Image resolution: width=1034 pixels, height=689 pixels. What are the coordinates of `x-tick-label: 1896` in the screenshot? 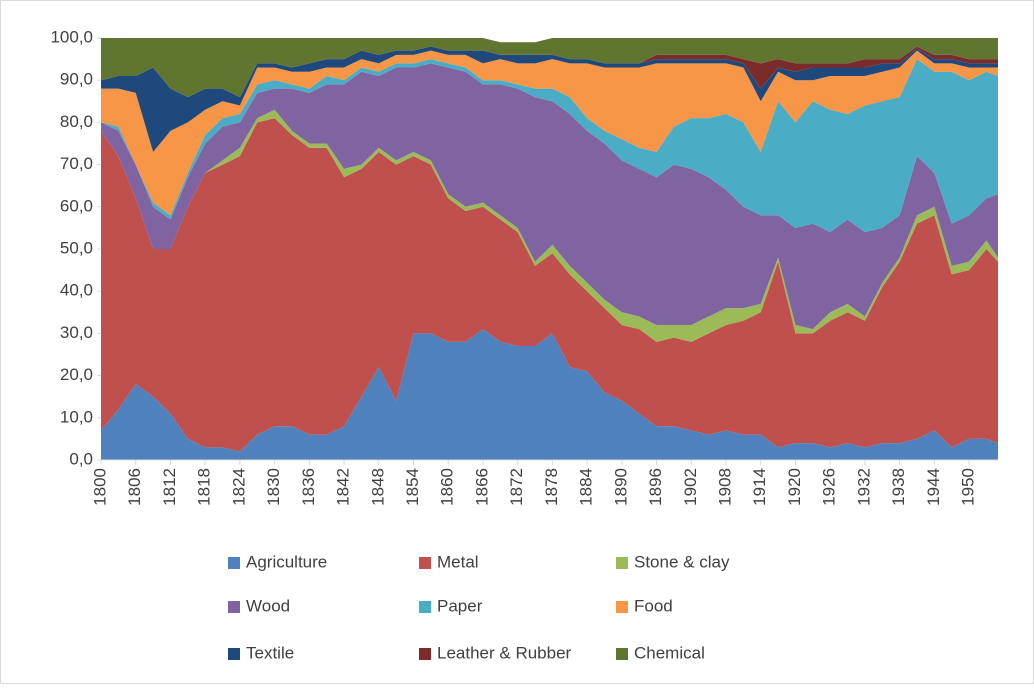 It's located at (655, 487).